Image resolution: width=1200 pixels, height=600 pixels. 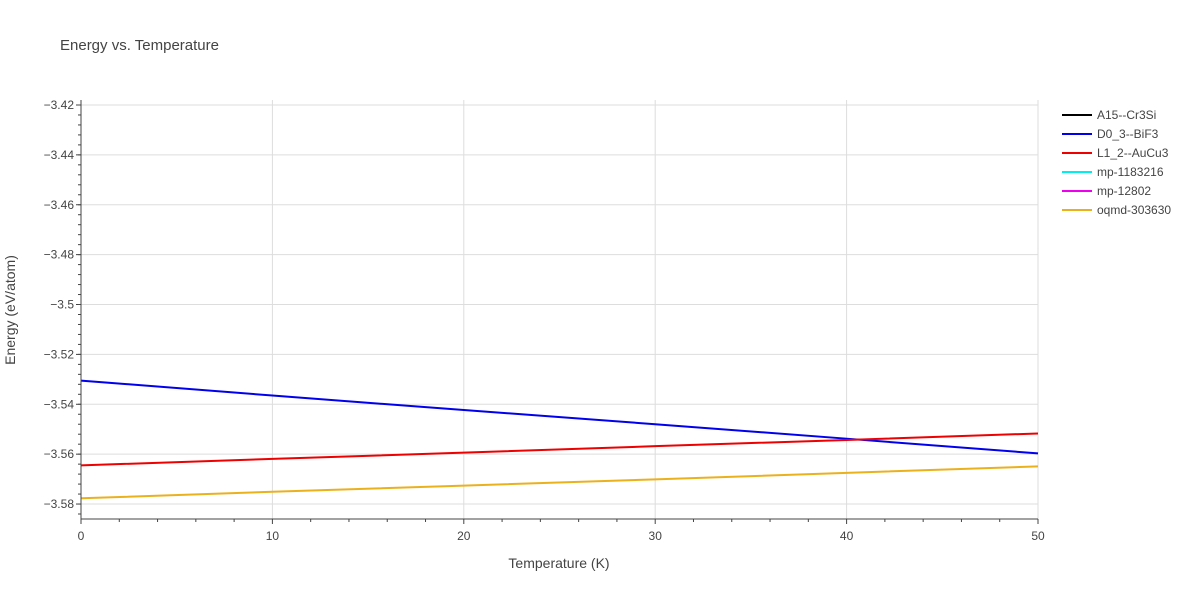 I want to click on y-tick-label: −3.48, so click(x=59, y=255).